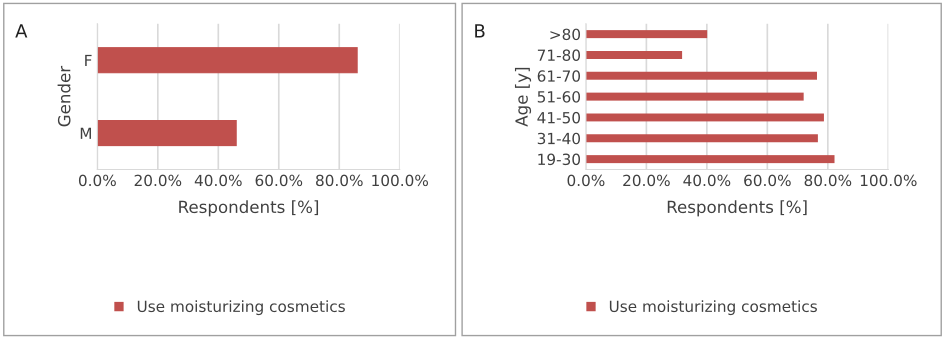  I want to click on text: B, so click(480, 31).